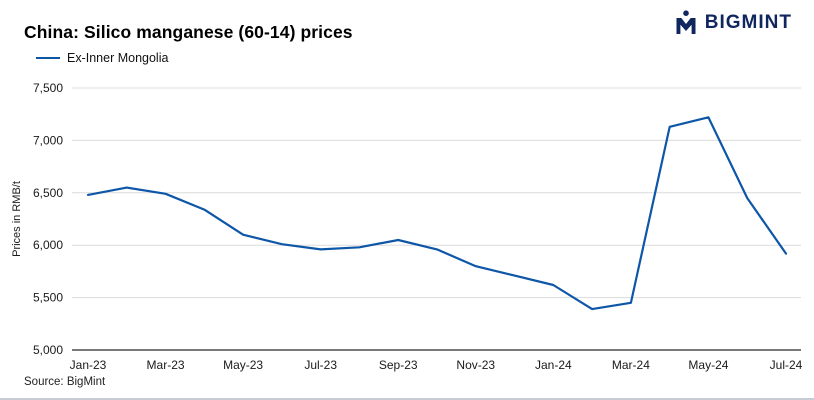 This screenshot has height=400, width=814. Describe the element at coordinates (48, 298) in the screenshot. I see `y-tick-label: 5,500` at that location.